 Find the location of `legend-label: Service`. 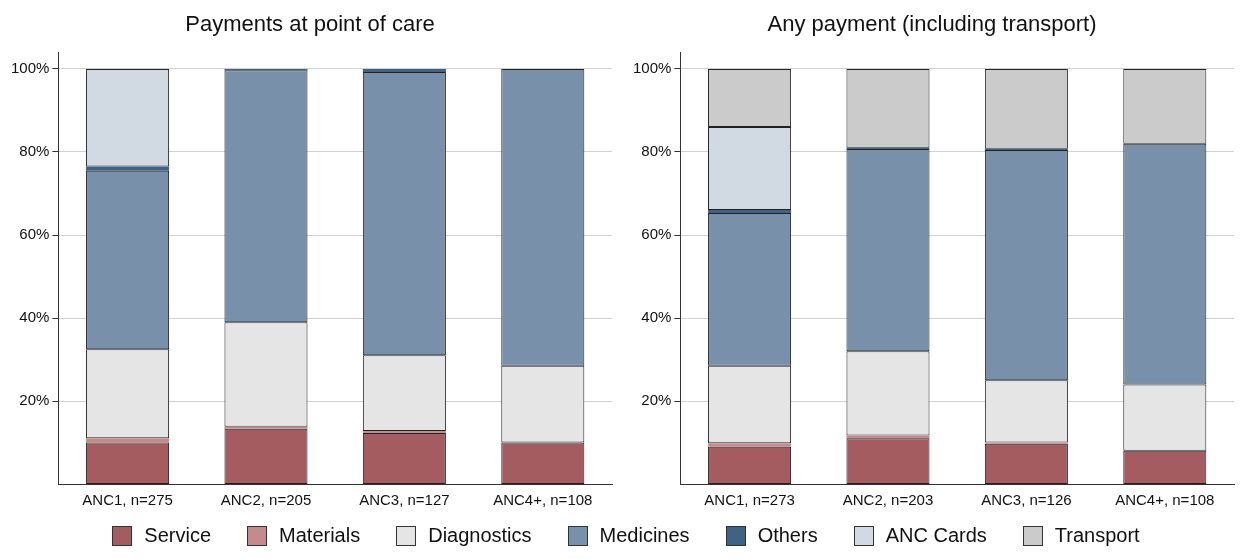

legend-label: Service is located at coordinates (178, 535).